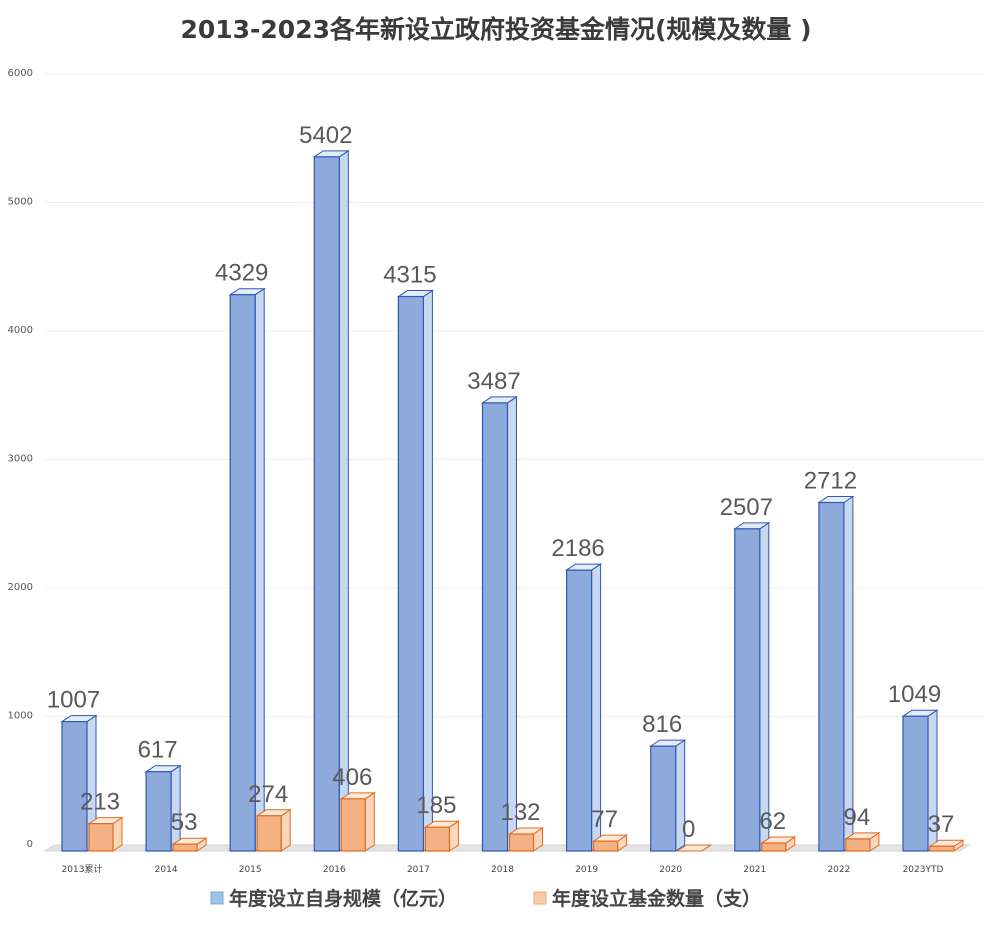  Describe the element at coordinates (662, 724) in the screenshot. I see `data-label-series1: 816` at that location.